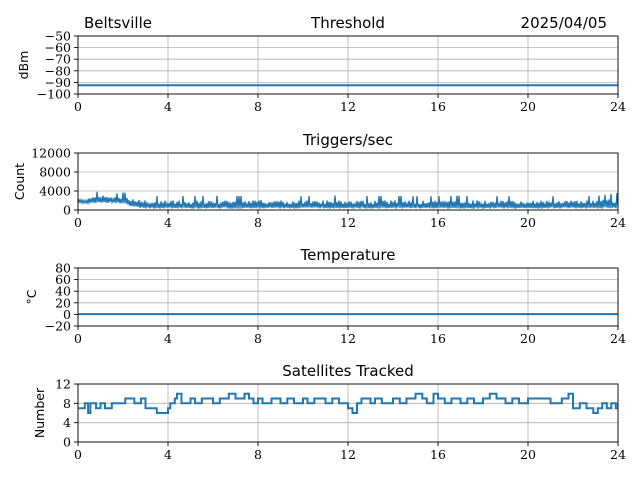  Describe the element at coordinates (39, 412) in the screenshot. I see `y-axis-label: Number` at that location.